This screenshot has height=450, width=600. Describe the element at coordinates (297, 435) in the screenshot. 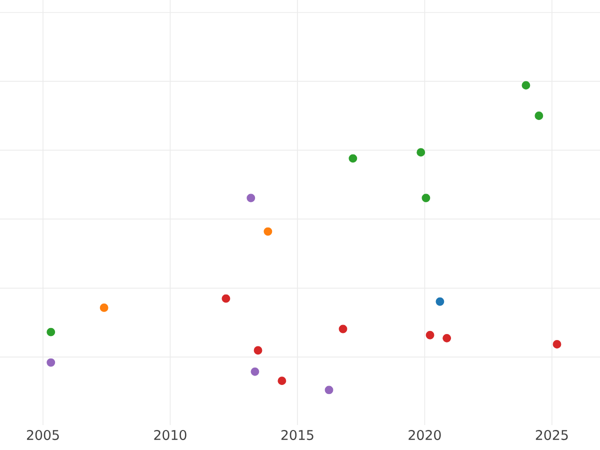

I see `x-tick-label: 2015` at that location.